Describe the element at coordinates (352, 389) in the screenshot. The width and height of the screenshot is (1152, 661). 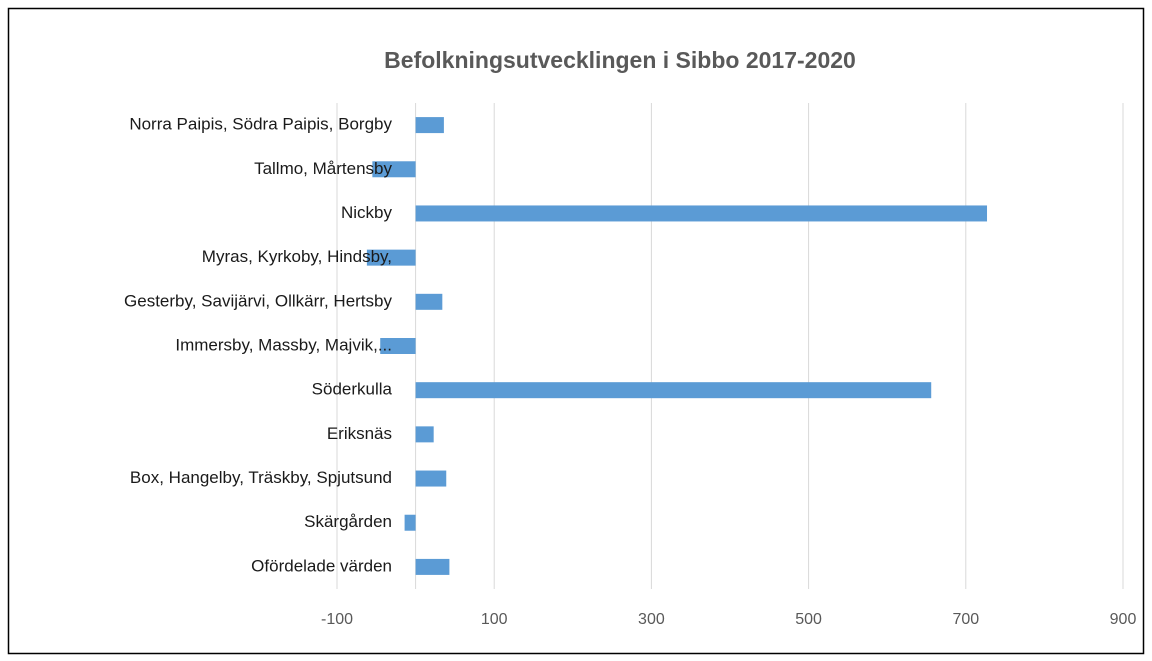
I see `y-tick-label: Söderkulla` at that location.